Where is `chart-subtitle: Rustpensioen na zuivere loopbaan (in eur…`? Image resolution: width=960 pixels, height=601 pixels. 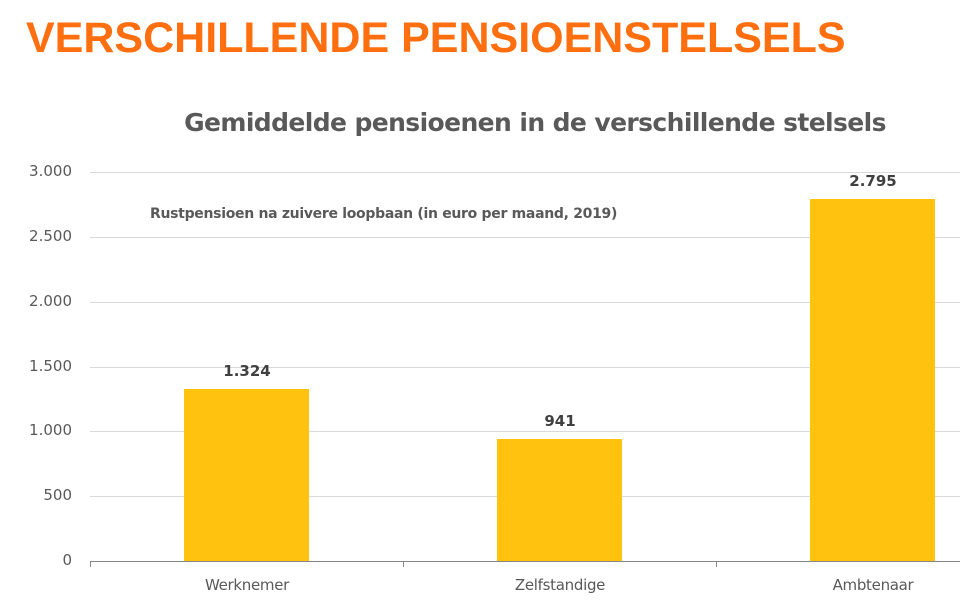 chart-subtitle: Rustpensioen na zuivere loopbaan (in eur… is located at coordinates (384, 214).